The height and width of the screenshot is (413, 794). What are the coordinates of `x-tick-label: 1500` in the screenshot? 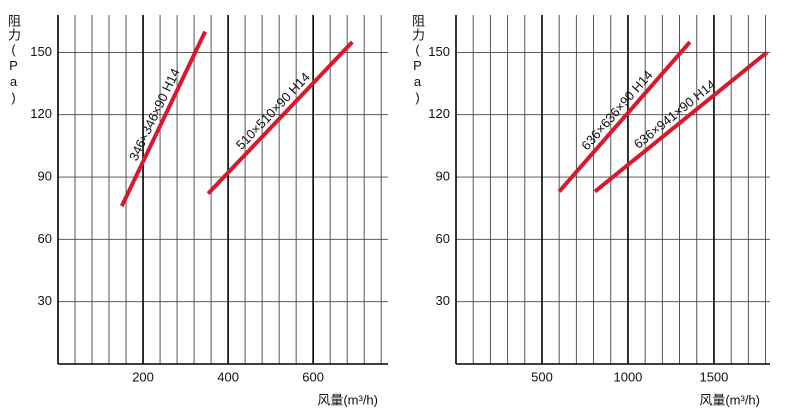 It's located at (713, 376).